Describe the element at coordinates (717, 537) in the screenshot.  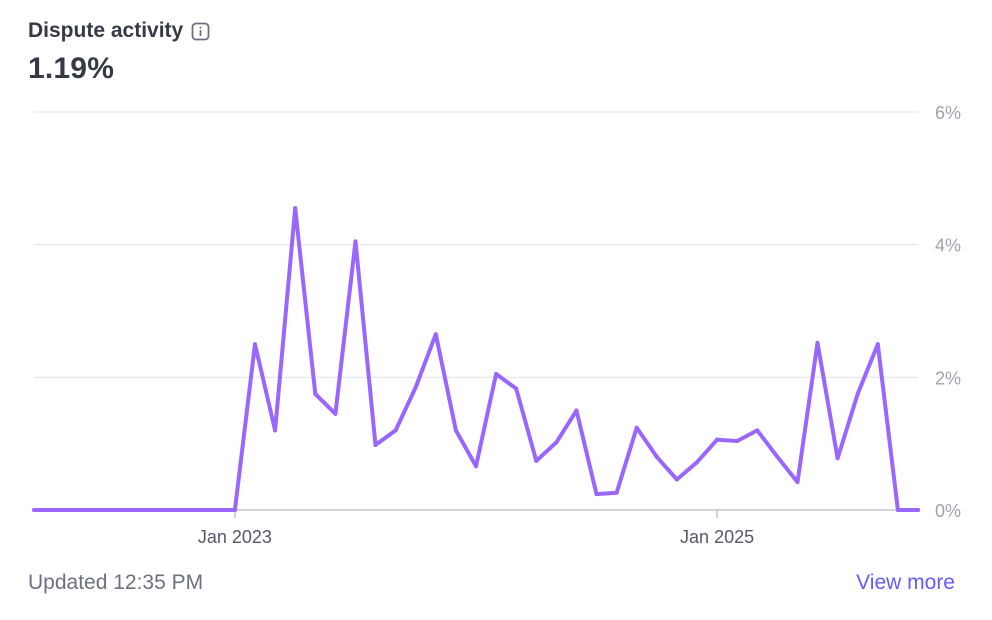
I see `x-tick-label: Jan 2025` at that location.